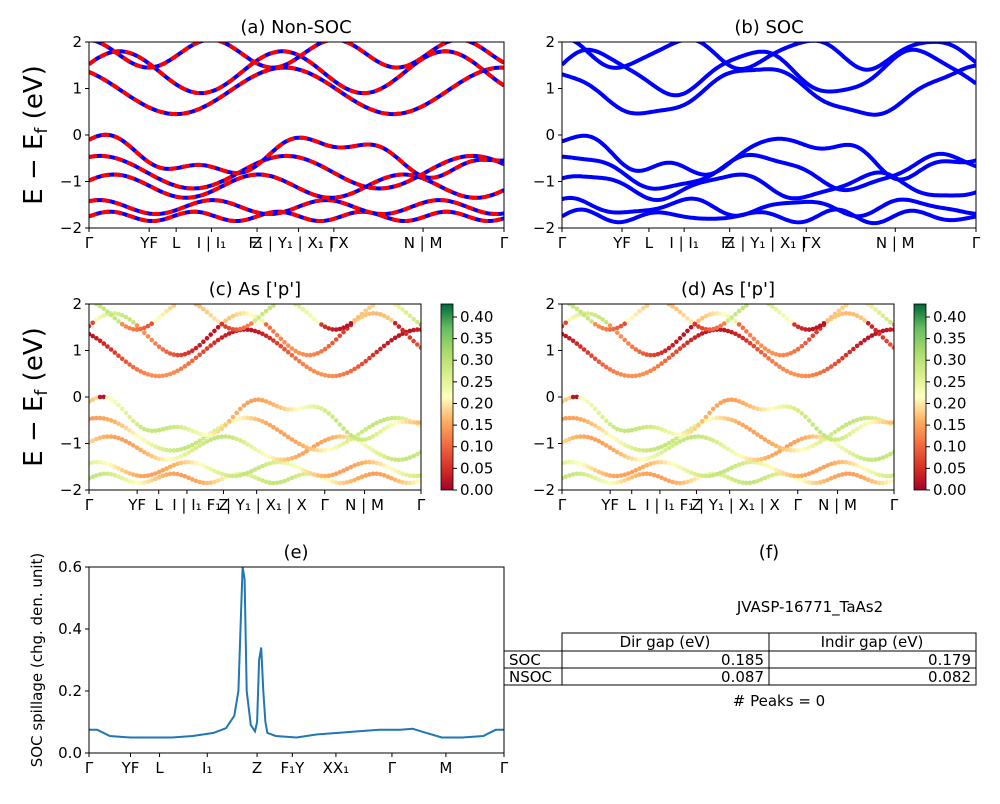  I want to click on y-tick-label: −1, so click(544, 182).